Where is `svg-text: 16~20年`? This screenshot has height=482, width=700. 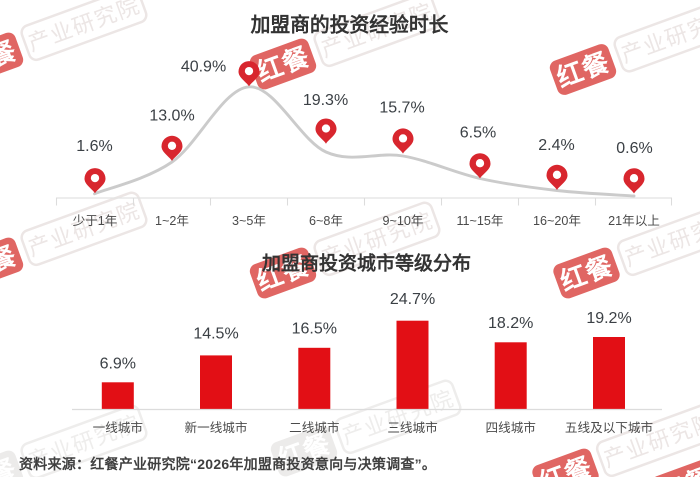 svg-text: 16~20年 is located at coordinates (557, 221).